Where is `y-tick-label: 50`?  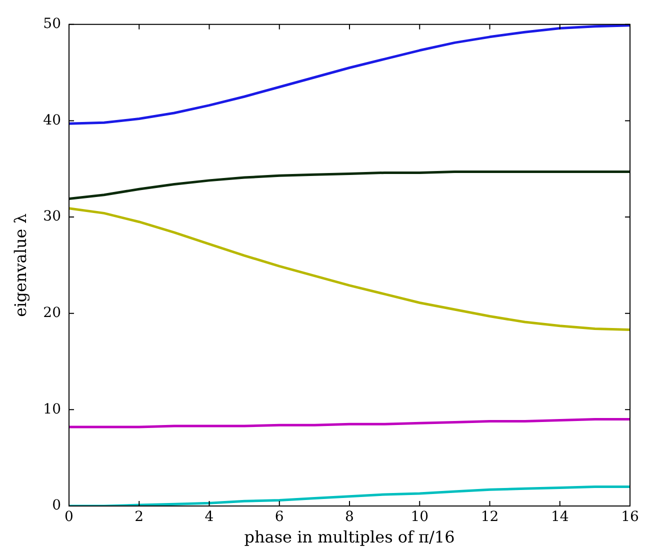
y-tick-label: 50 is located at coordinates (52, 24).